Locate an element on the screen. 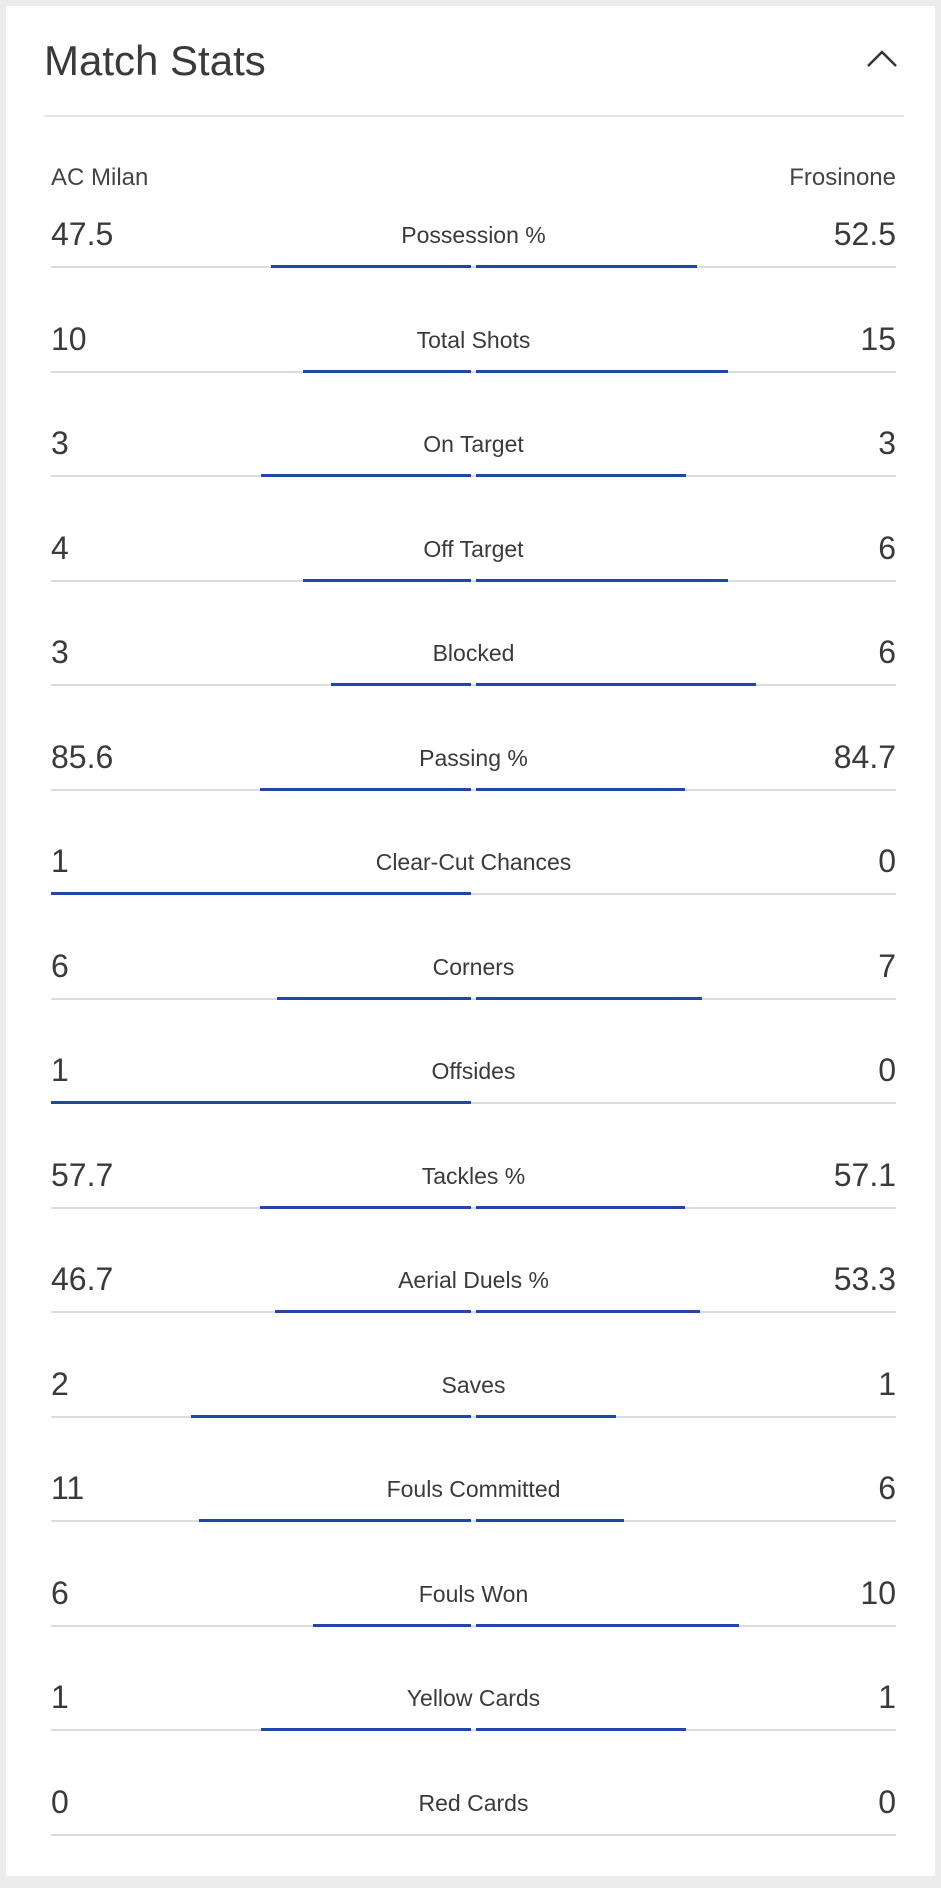 The width and height of the screenshot is (941, 1888). stat-row: 1 Clear-Cut Chances 0 is located at coordinates (473, 885).